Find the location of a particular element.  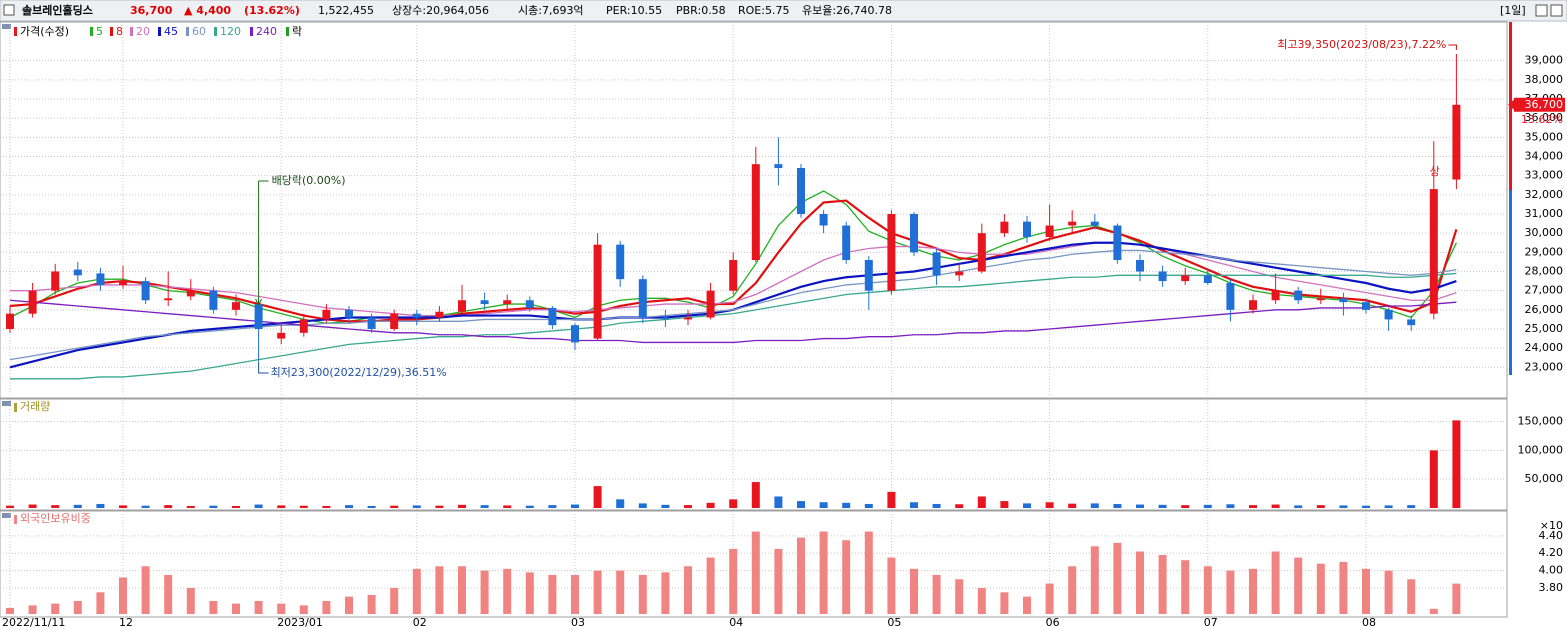

last-change: 13.62% is located at coordinates (1542, 119).